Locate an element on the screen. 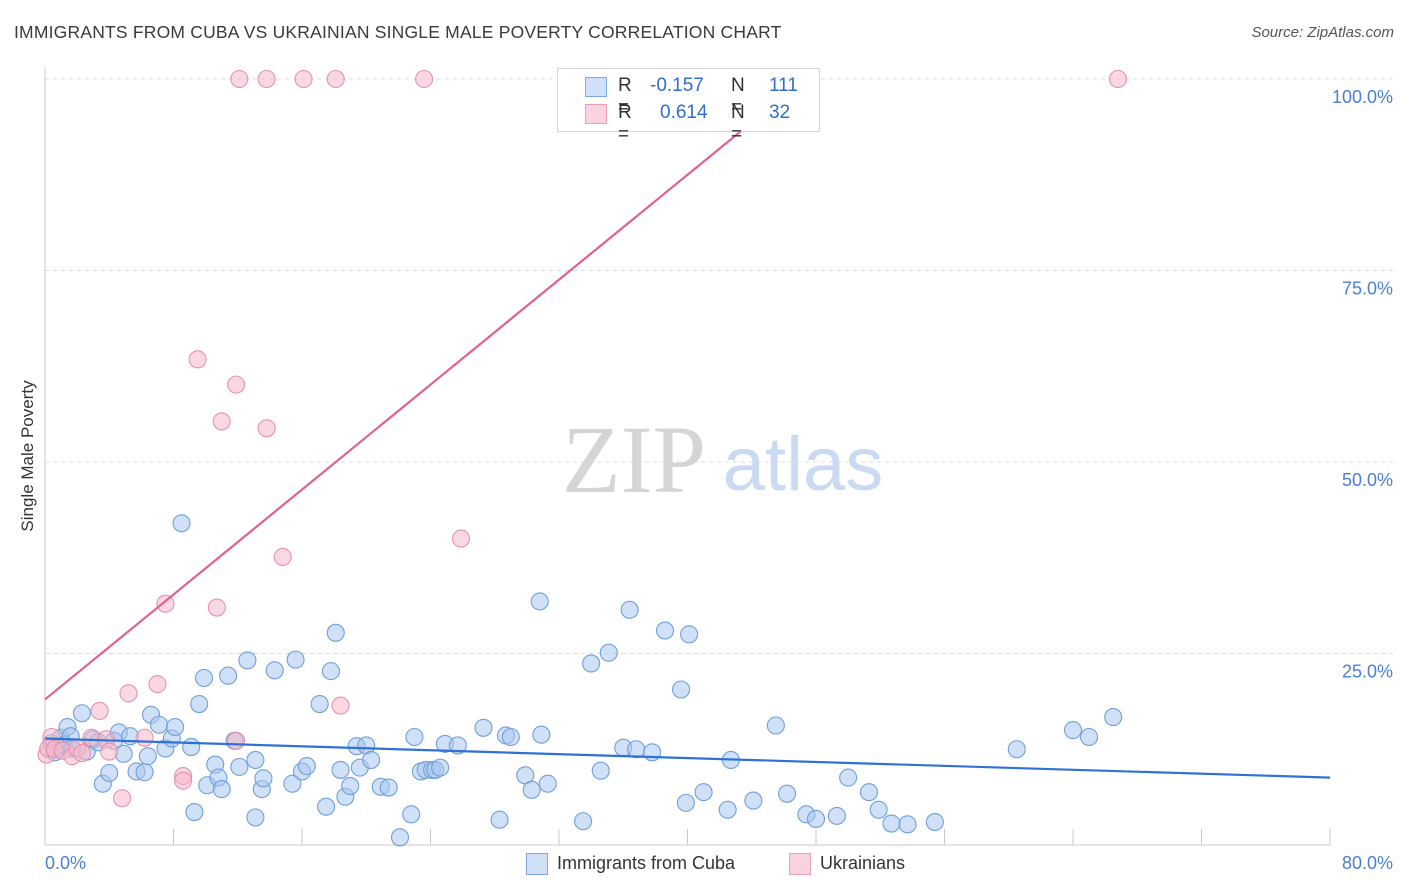 This screenshot has height=892, width=1406. legend-n-label: N = is located at coordinates (738, 96).